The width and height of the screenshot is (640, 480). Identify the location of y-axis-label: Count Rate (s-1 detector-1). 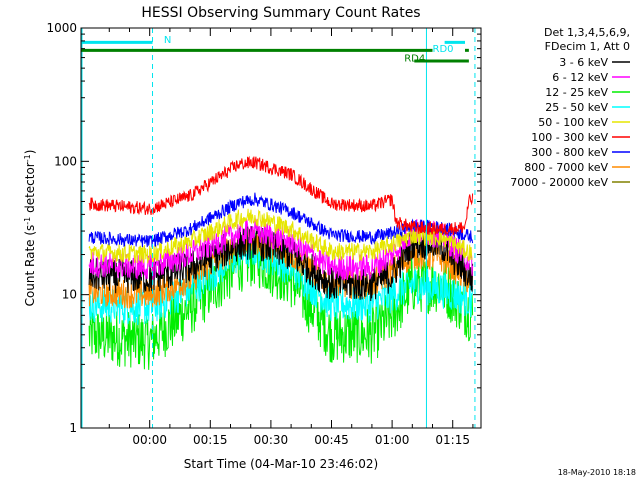
(30, 228).